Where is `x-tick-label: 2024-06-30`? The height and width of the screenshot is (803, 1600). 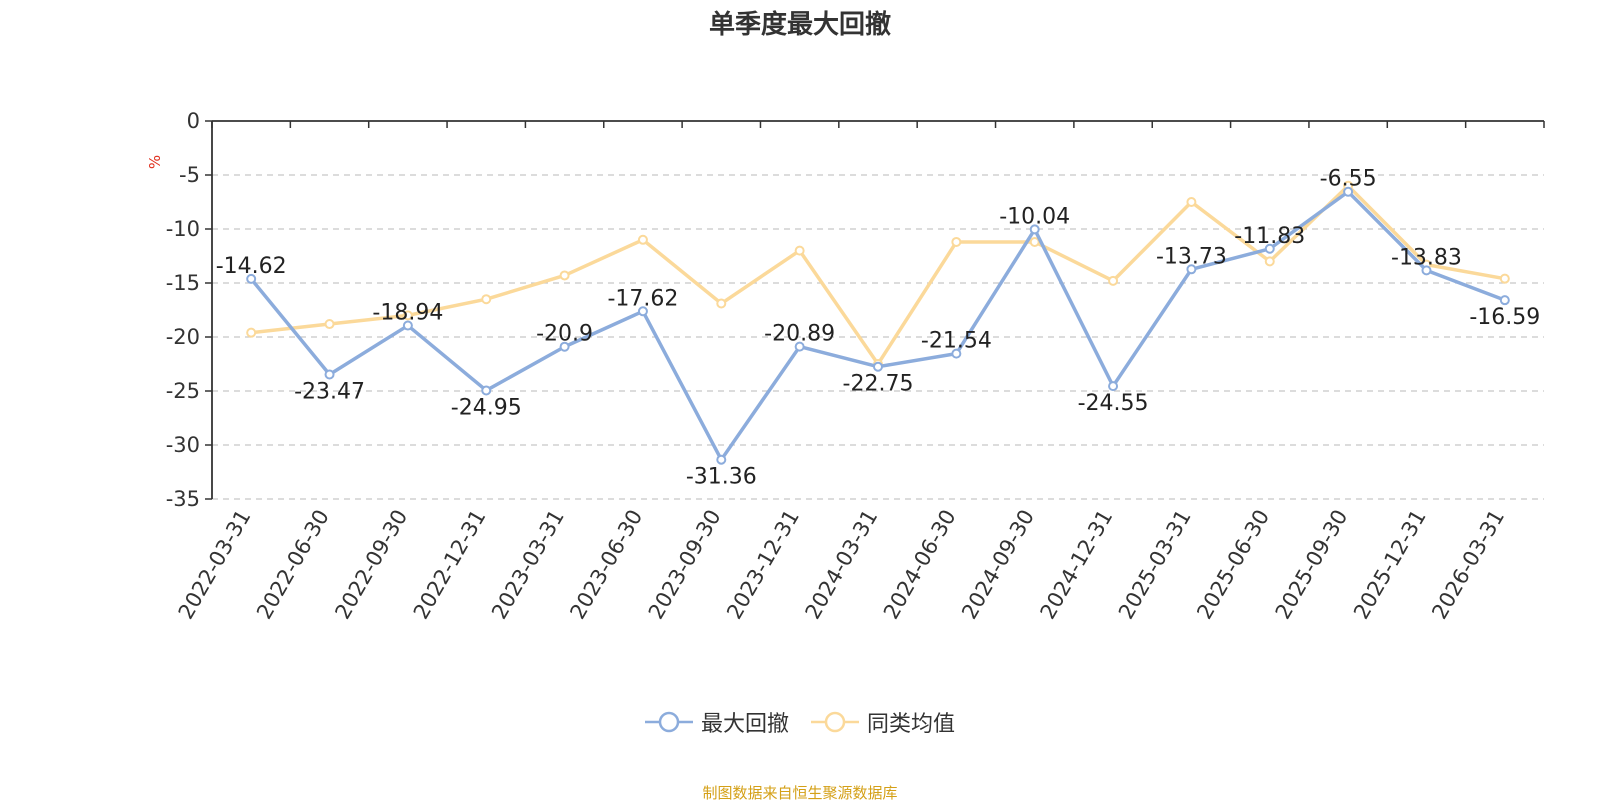
x-tick-label: 2024-06-30 is located at coordinates (920, 565).